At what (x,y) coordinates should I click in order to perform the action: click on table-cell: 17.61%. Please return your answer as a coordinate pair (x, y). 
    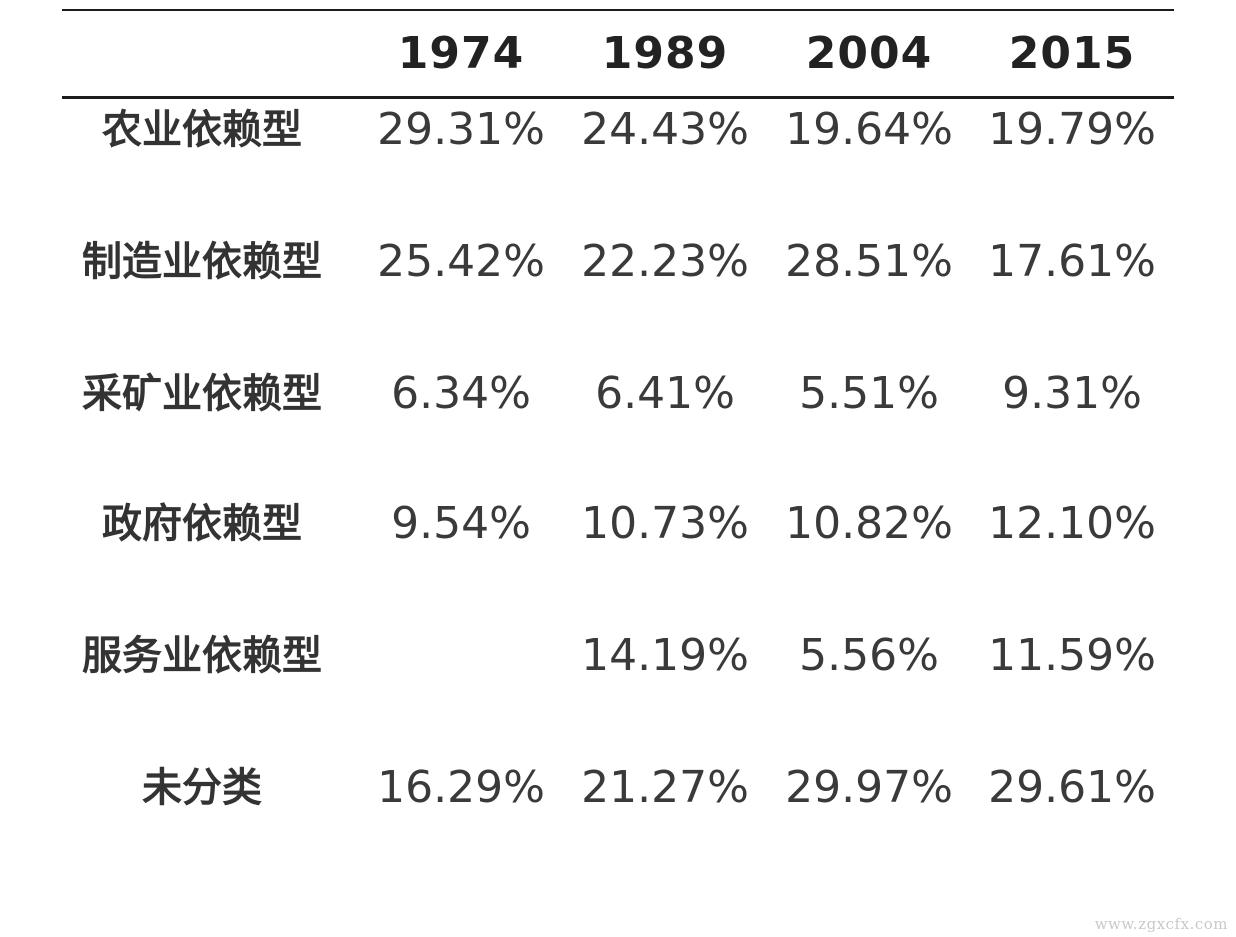
    Looking at the image, I should click on (1072, 261).